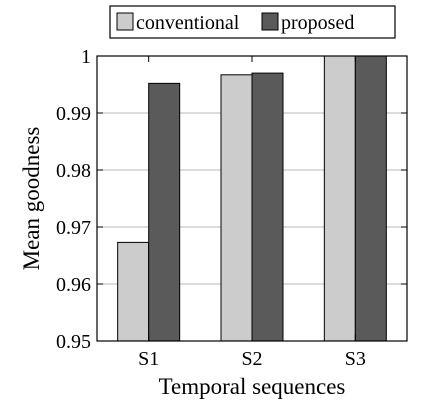 This screenshot has width=424, height=406. What do you see at coordinates (188, 23) in the screenshot?
I see `legend-label-conventional: conventional` at bounding box center [188, 23].